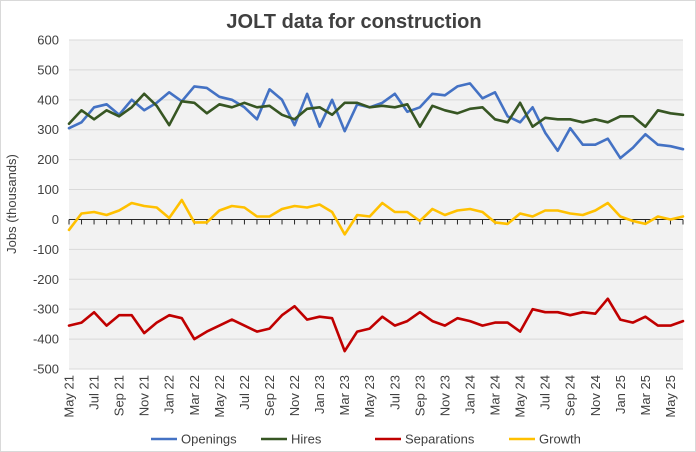  What do you see at coordinates (376, 110) in the screenshot?
I see `series-line-hires` at bounding box center [376, 110].